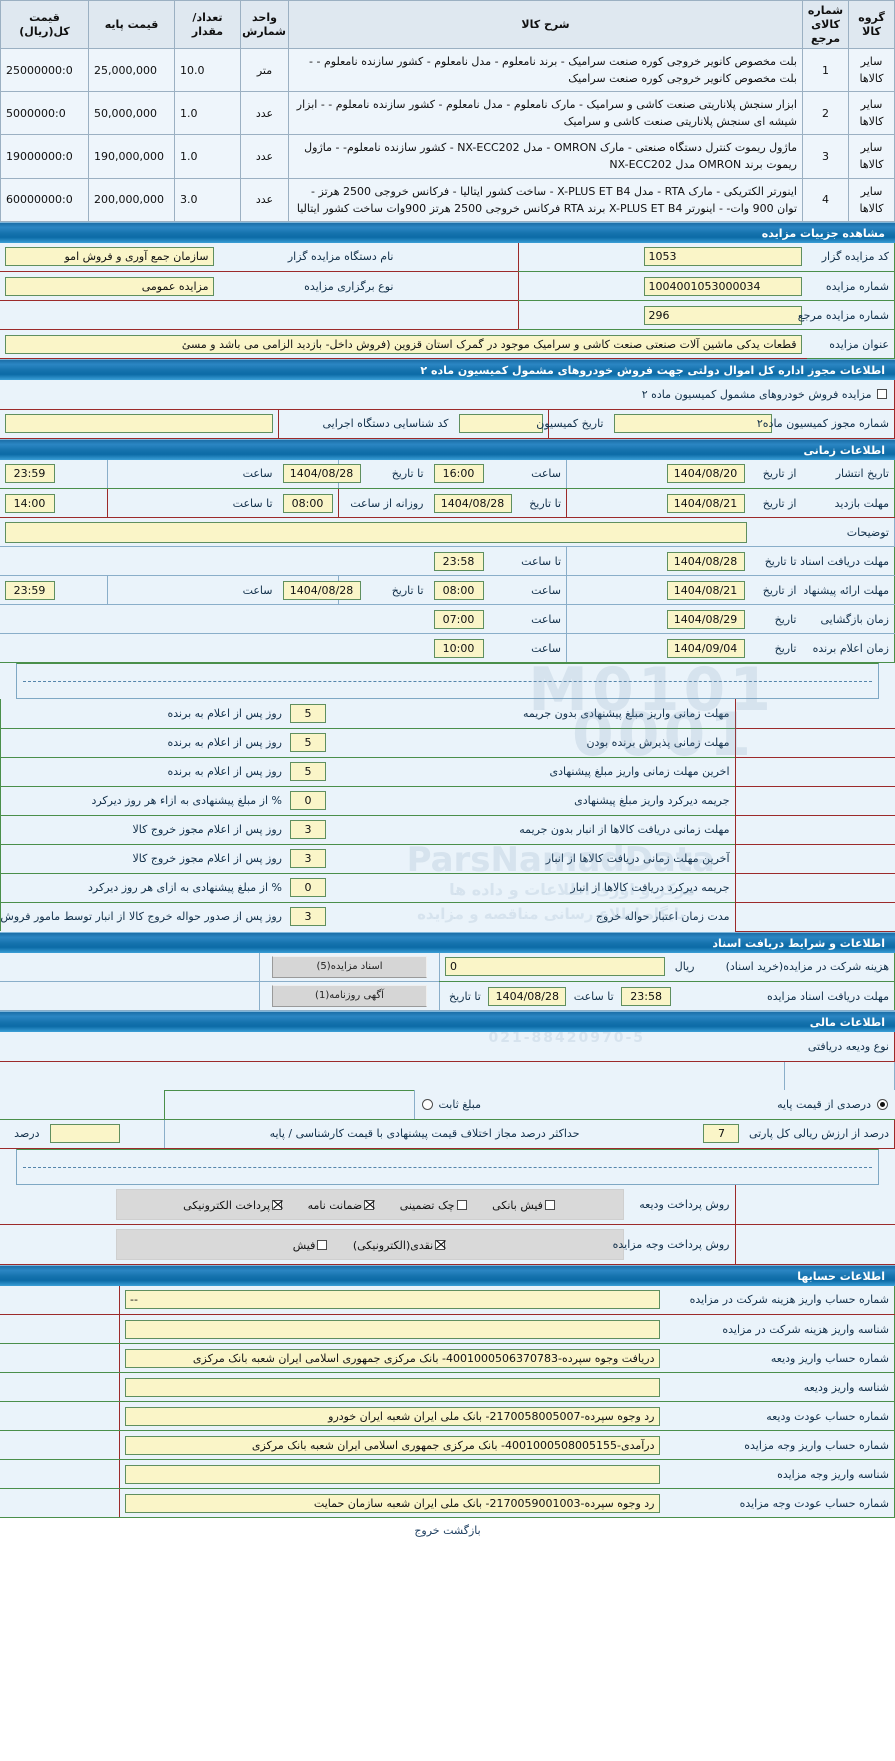  Describe the element at coordinates (705, 590) in the screenshot. I see `bid-from-date: 1404/08/21` at that location.